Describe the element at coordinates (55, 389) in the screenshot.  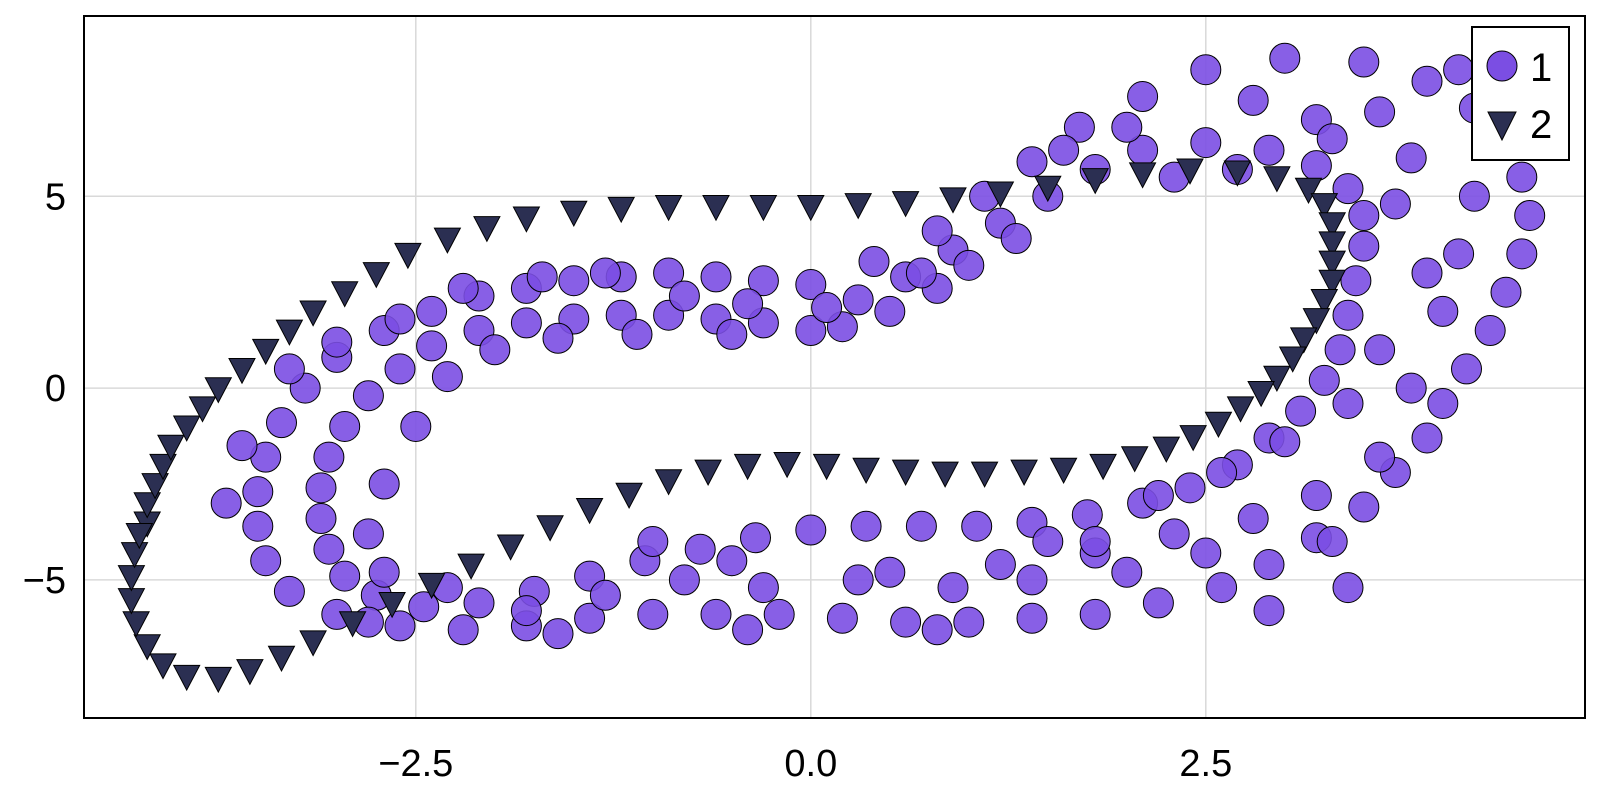
I see `y-tick-label: 0` at that location.